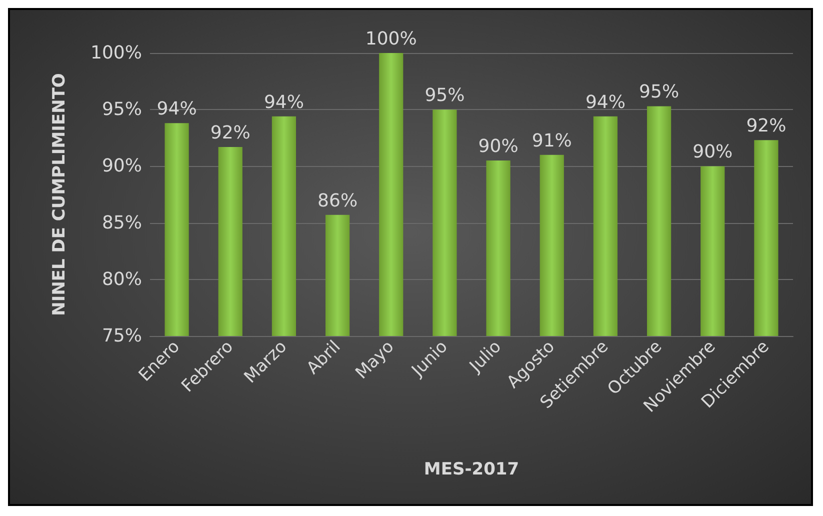 This screenshot has width=823, height=516. What do you see at coordinates (122, 279) in the screenshot?
I see `y-tick-label: 80%` at bounding box center [122, 279].